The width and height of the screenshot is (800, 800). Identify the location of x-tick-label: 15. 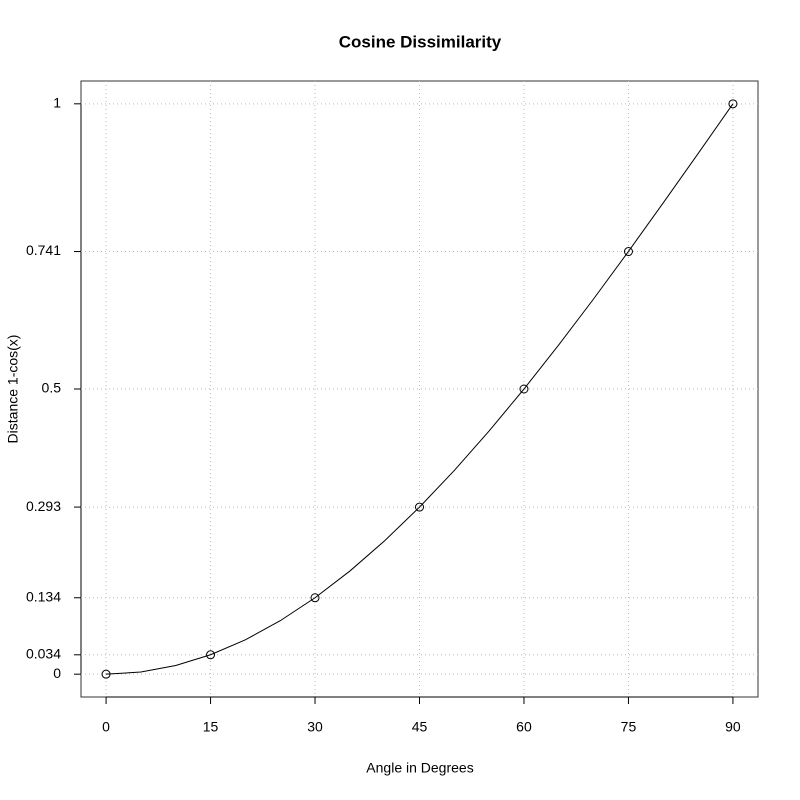
(211, 727).